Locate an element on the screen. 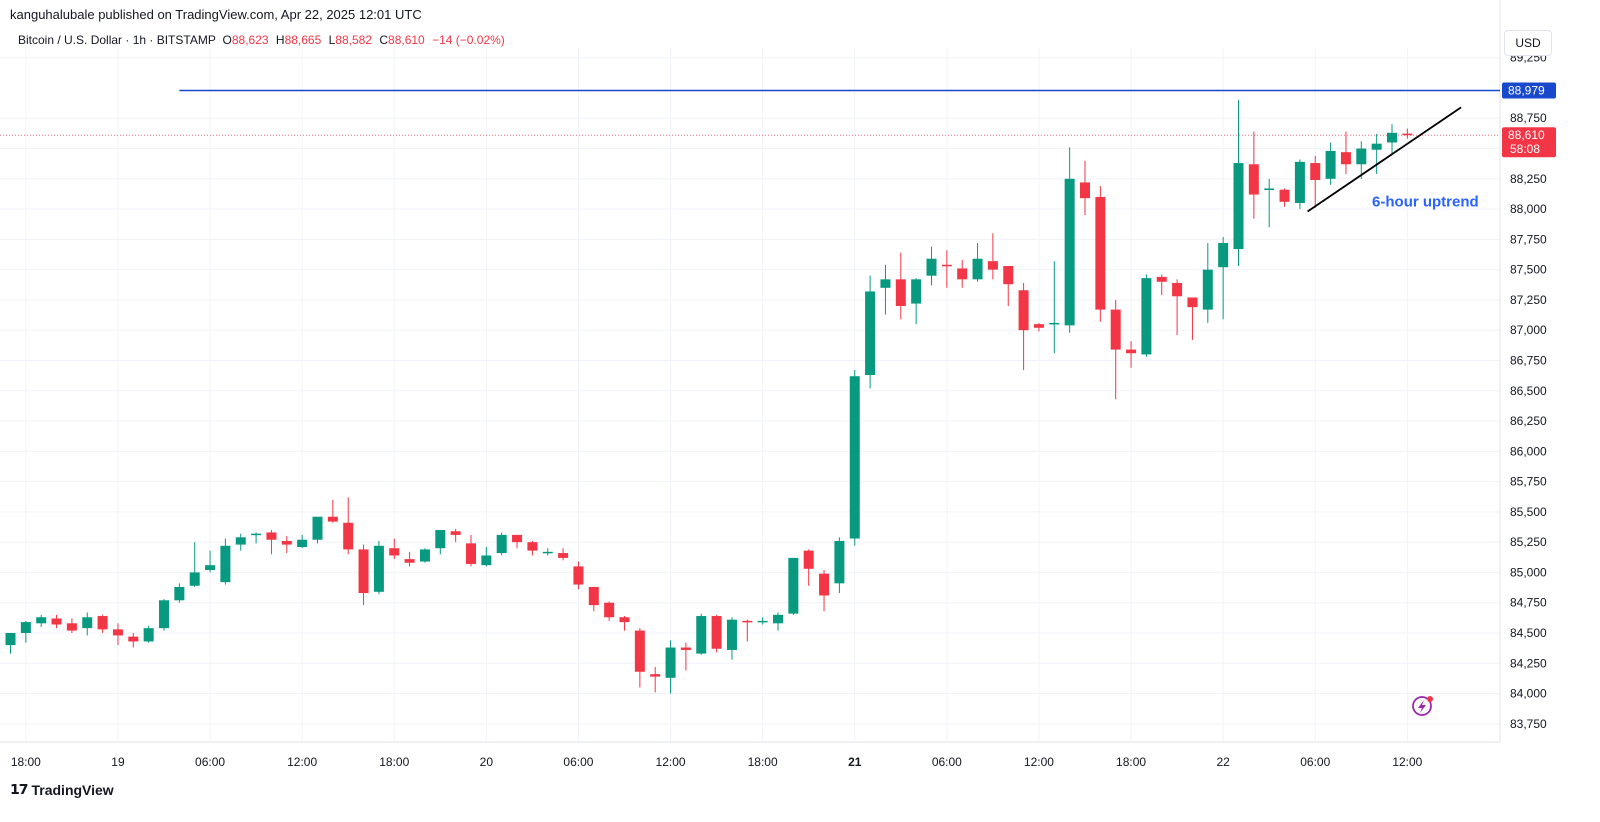  resistance-price-tag is located at coordinates (1529, 90).